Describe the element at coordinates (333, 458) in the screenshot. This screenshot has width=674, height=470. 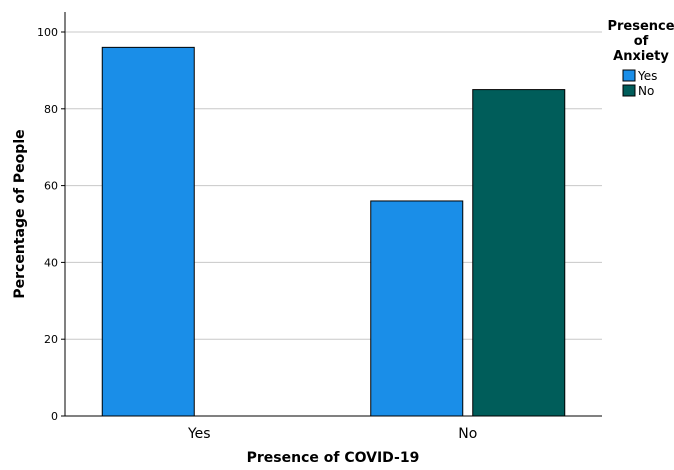
I see `x-axis-title: Presence of COVID-19` at that location.